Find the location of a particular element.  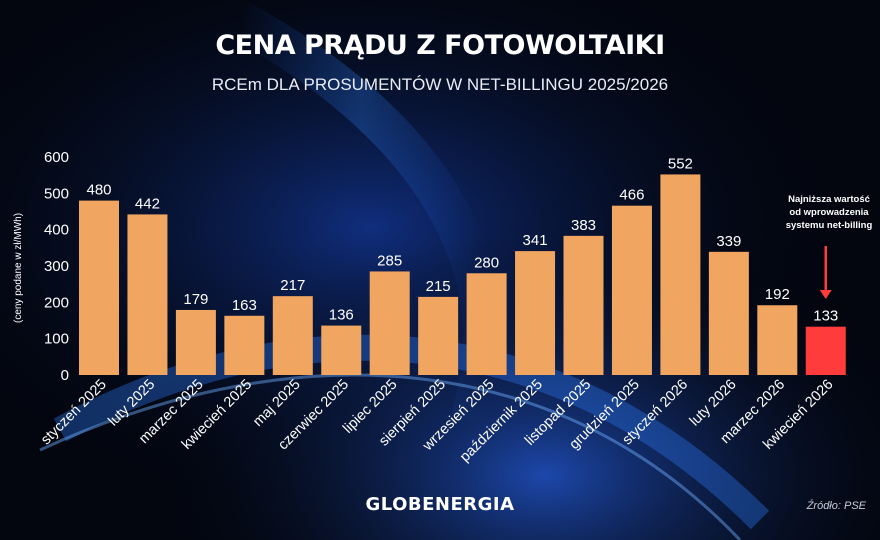

chart-title: CENA PRĄDU Z FOTOWOLTAIKI is located at coordinates (440, 45).